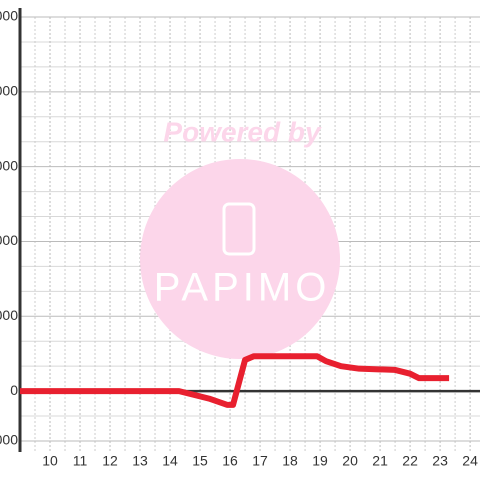  What do you see at coordinates (410, 461) in the screenshot?
I see `x-tick-label: 22` at bounding box center [410, 461].